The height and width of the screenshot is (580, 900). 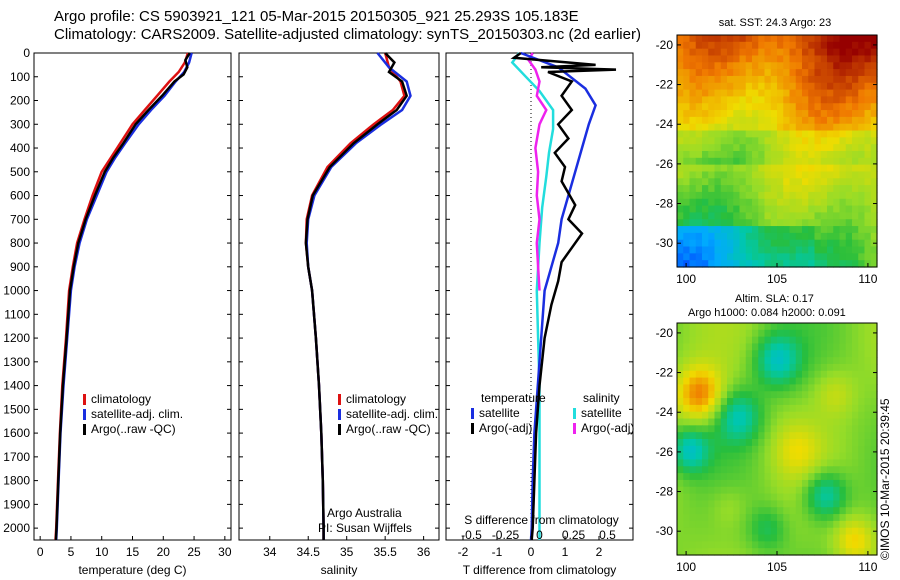 What do you see at coordinates (574, 428) in the screenshot?
I see `legend-swatch` at bounding box center [574, 428].